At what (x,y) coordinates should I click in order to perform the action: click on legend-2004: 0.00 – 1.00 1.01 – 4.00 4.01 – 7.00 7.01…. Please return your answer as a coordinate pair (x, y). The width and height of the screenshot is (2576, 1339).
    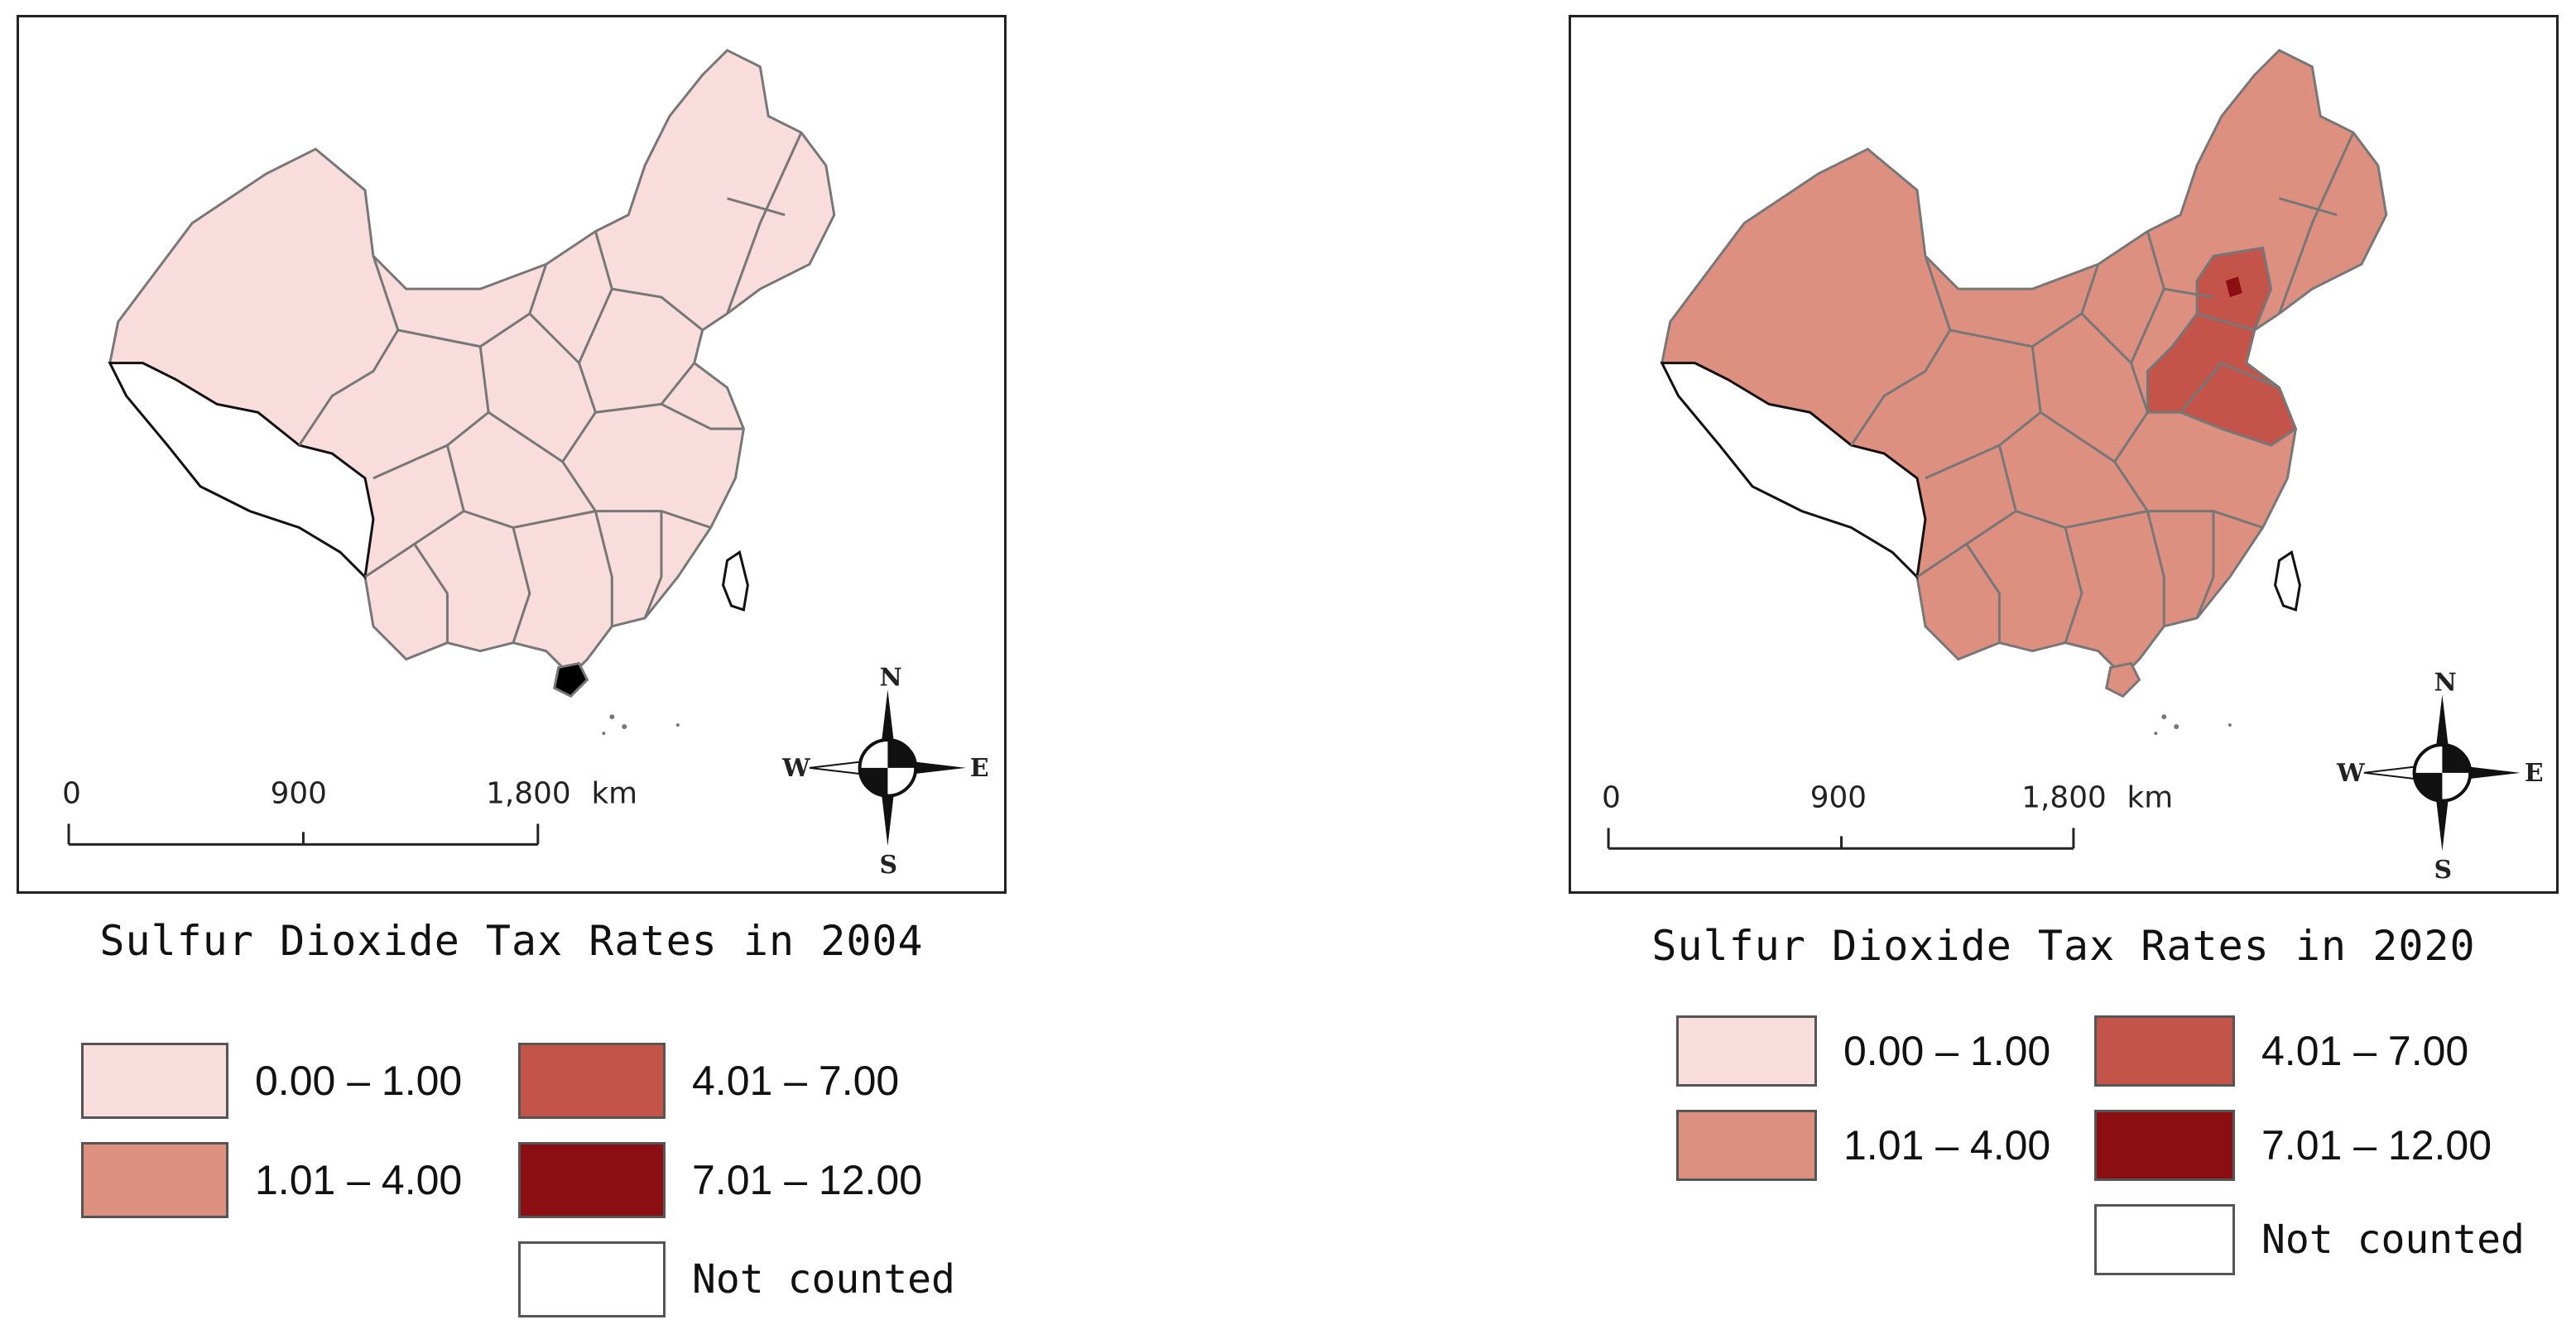
    Looking at the image, I should click on (544, 1190).